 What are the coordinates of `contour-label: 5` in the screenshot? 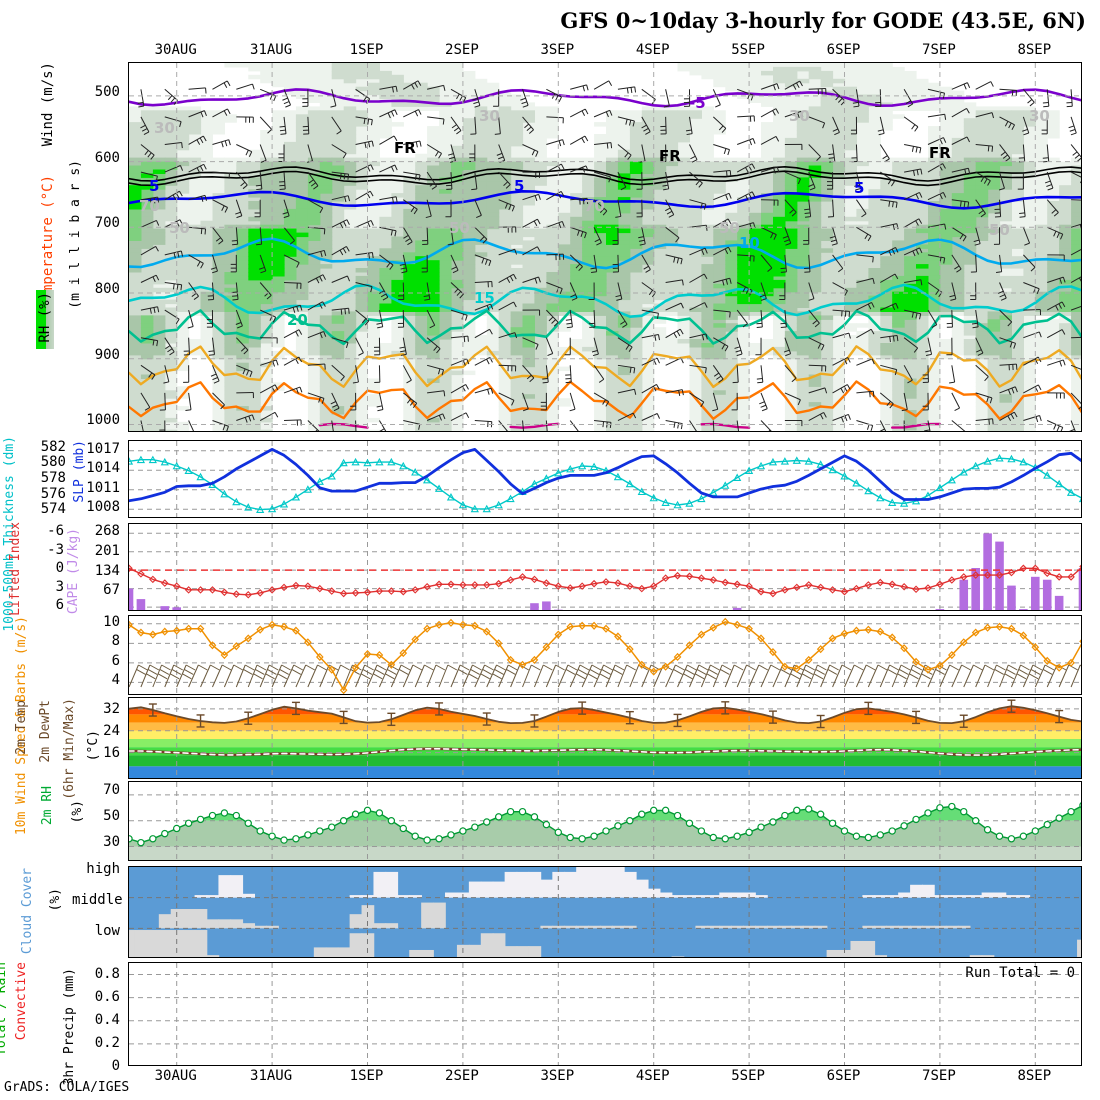 It's located at (154, 186).